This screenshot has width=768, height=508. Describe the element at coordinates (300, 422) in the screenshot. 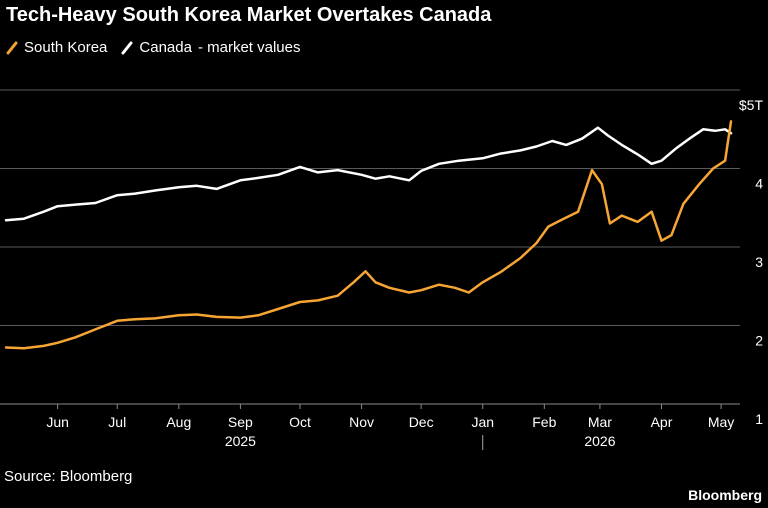

I see `x-tick-label-Oct: Oct` at that location.